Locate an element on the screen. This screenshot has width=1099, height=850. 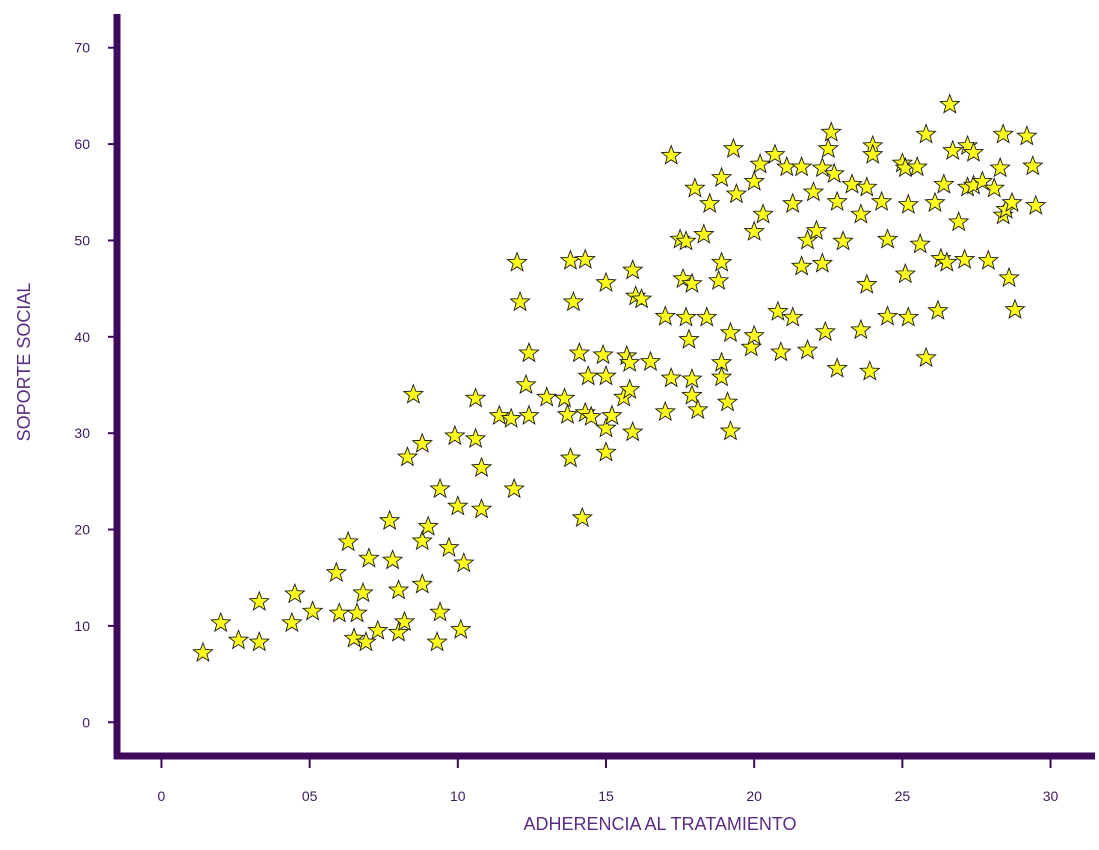
y-tick-label: 20 is located at coordinates (82, 530).